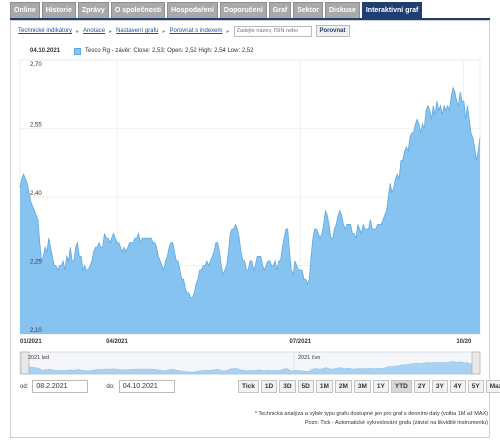  What do you see at coordinates (45, 31) in the screenshot?
I see `technical-indicators-link: Technické indikátory` at bounding box center [45, 31].